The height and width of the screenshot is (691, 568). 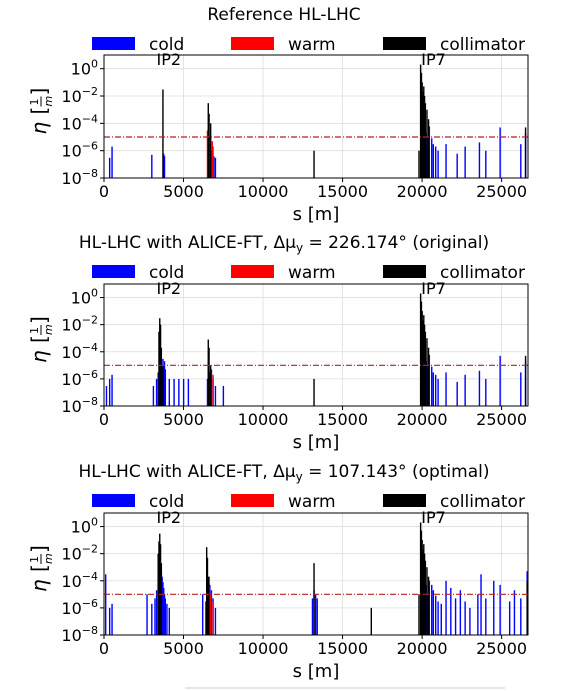 What do you see at coordinates (422, 191) in the screenshot?
I see `x-tick-label: 20000` at bounding box center [422, 191].